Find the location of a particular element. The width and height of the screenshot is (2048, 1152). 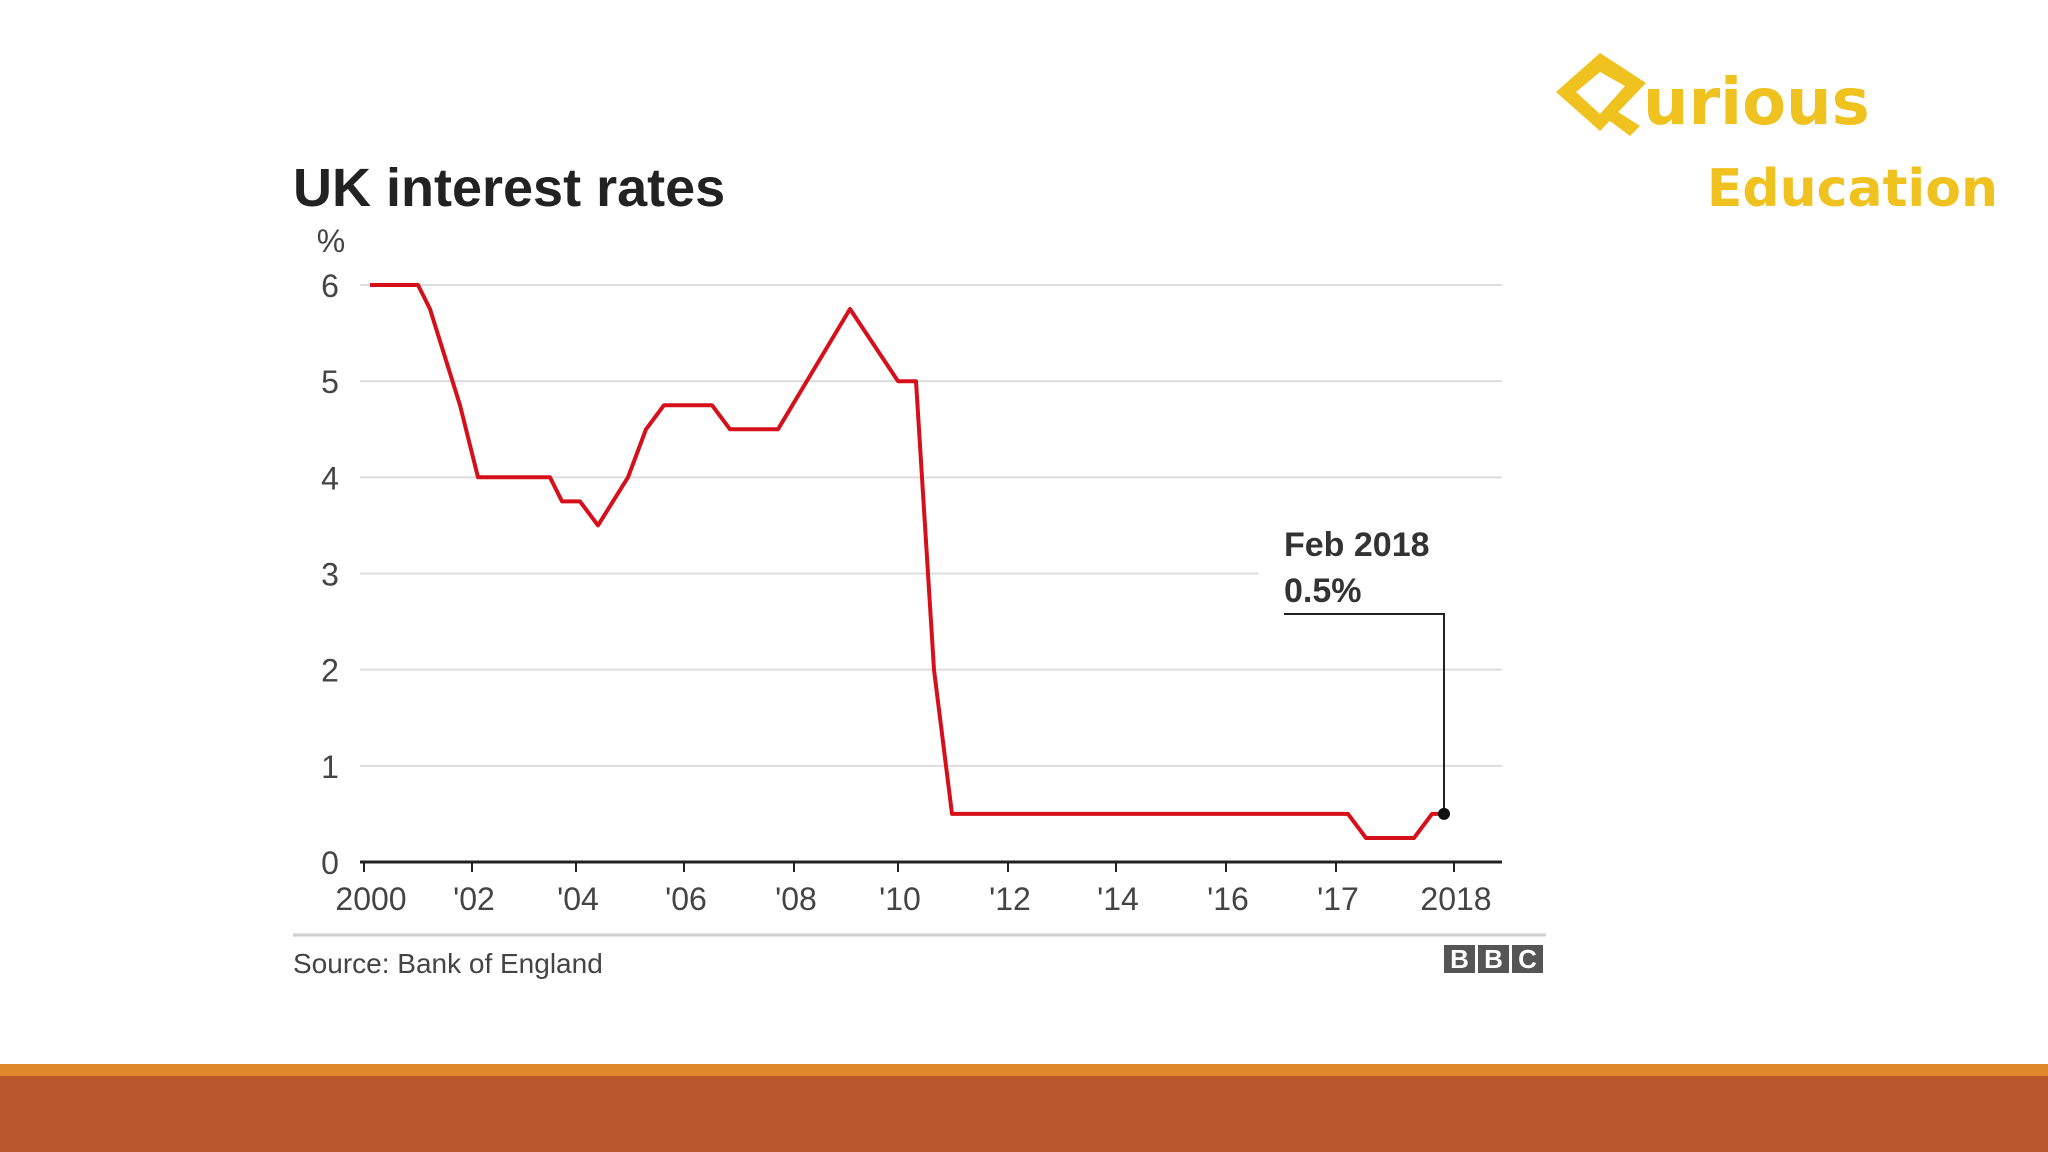

chart-title: UK interest rates is located at coordinates (509, 188).